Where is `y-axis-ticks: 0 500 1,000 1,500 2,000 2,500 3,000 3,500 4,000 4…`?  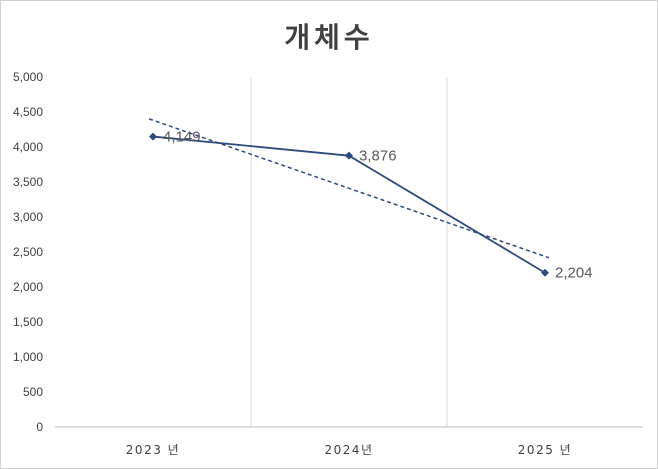
y-axis-ticks: 0 500 1,000 1,500 2,000 2,500 3,000 3,500 4,000 4… is located at coordinates (28, 252).